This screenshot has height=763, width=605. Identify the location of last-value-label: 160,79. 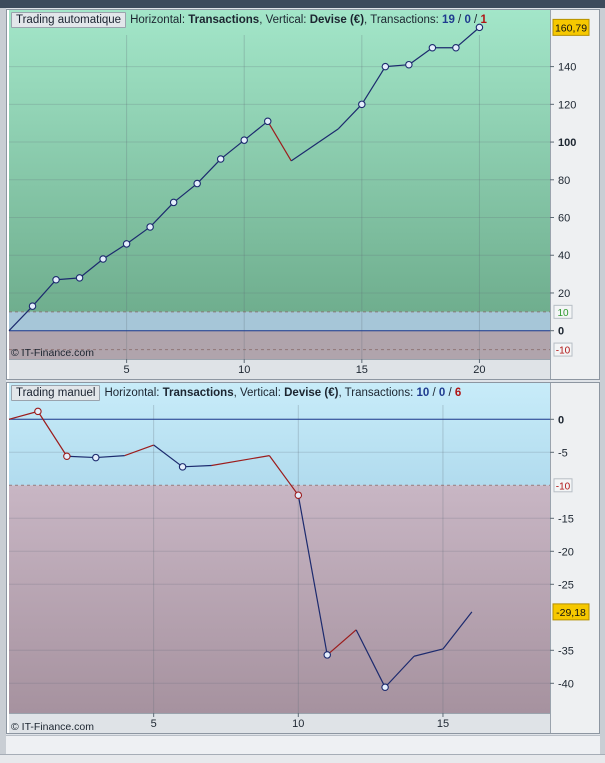
(571, 28).